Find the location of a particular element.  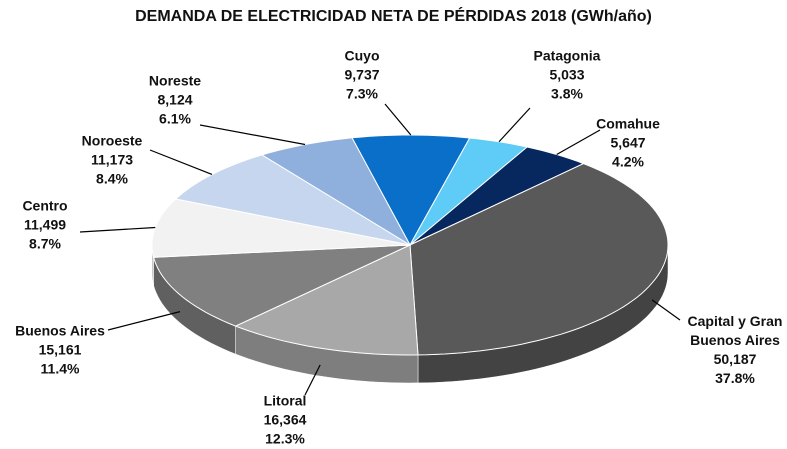

value-label: 50,187 is located at coordinates (735, 359).